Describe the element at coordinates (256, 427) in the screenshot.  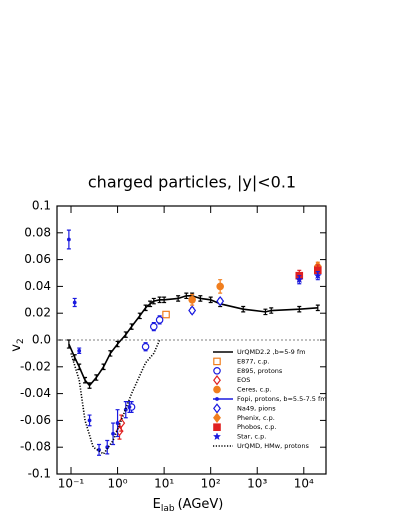
I see `legend-label: Phobos, c.p.` at that location.